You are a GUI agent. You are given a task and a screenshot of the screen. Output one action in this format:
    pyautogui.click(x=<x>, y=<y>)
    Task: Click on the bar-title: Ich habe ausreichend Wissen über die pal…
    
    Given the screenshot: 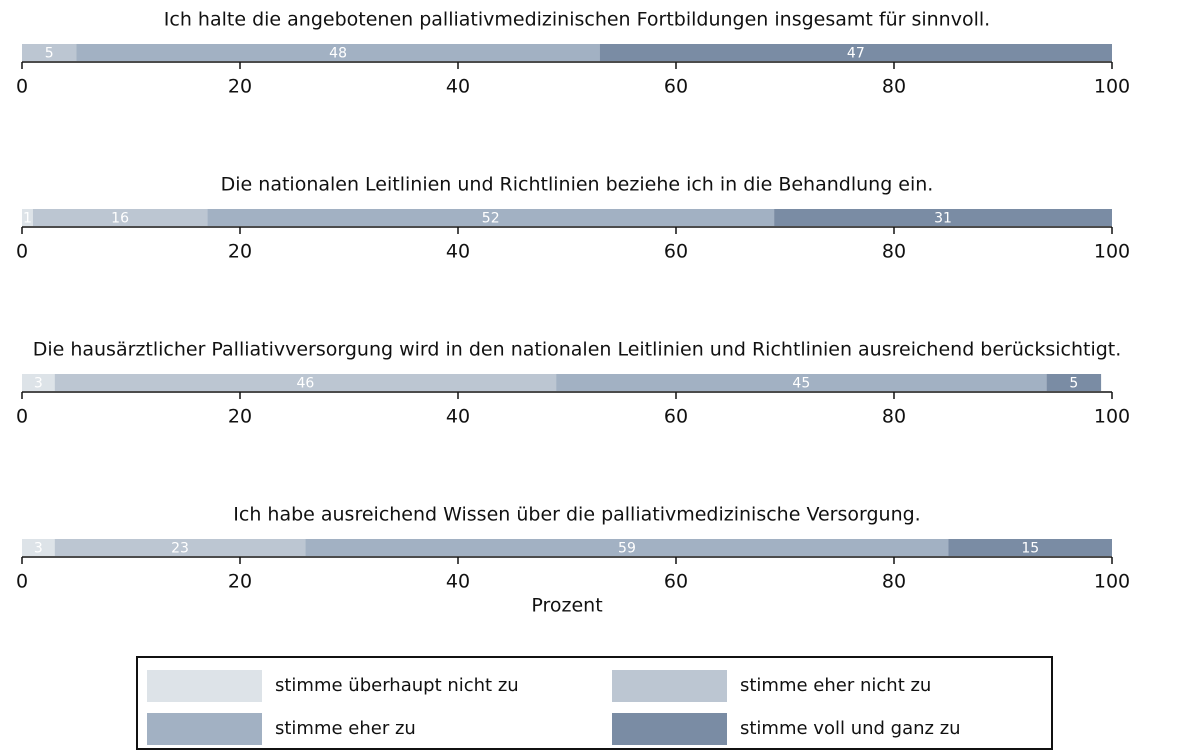 What is the action you would take?
    pyautogui.click(x=576, y=515)
    